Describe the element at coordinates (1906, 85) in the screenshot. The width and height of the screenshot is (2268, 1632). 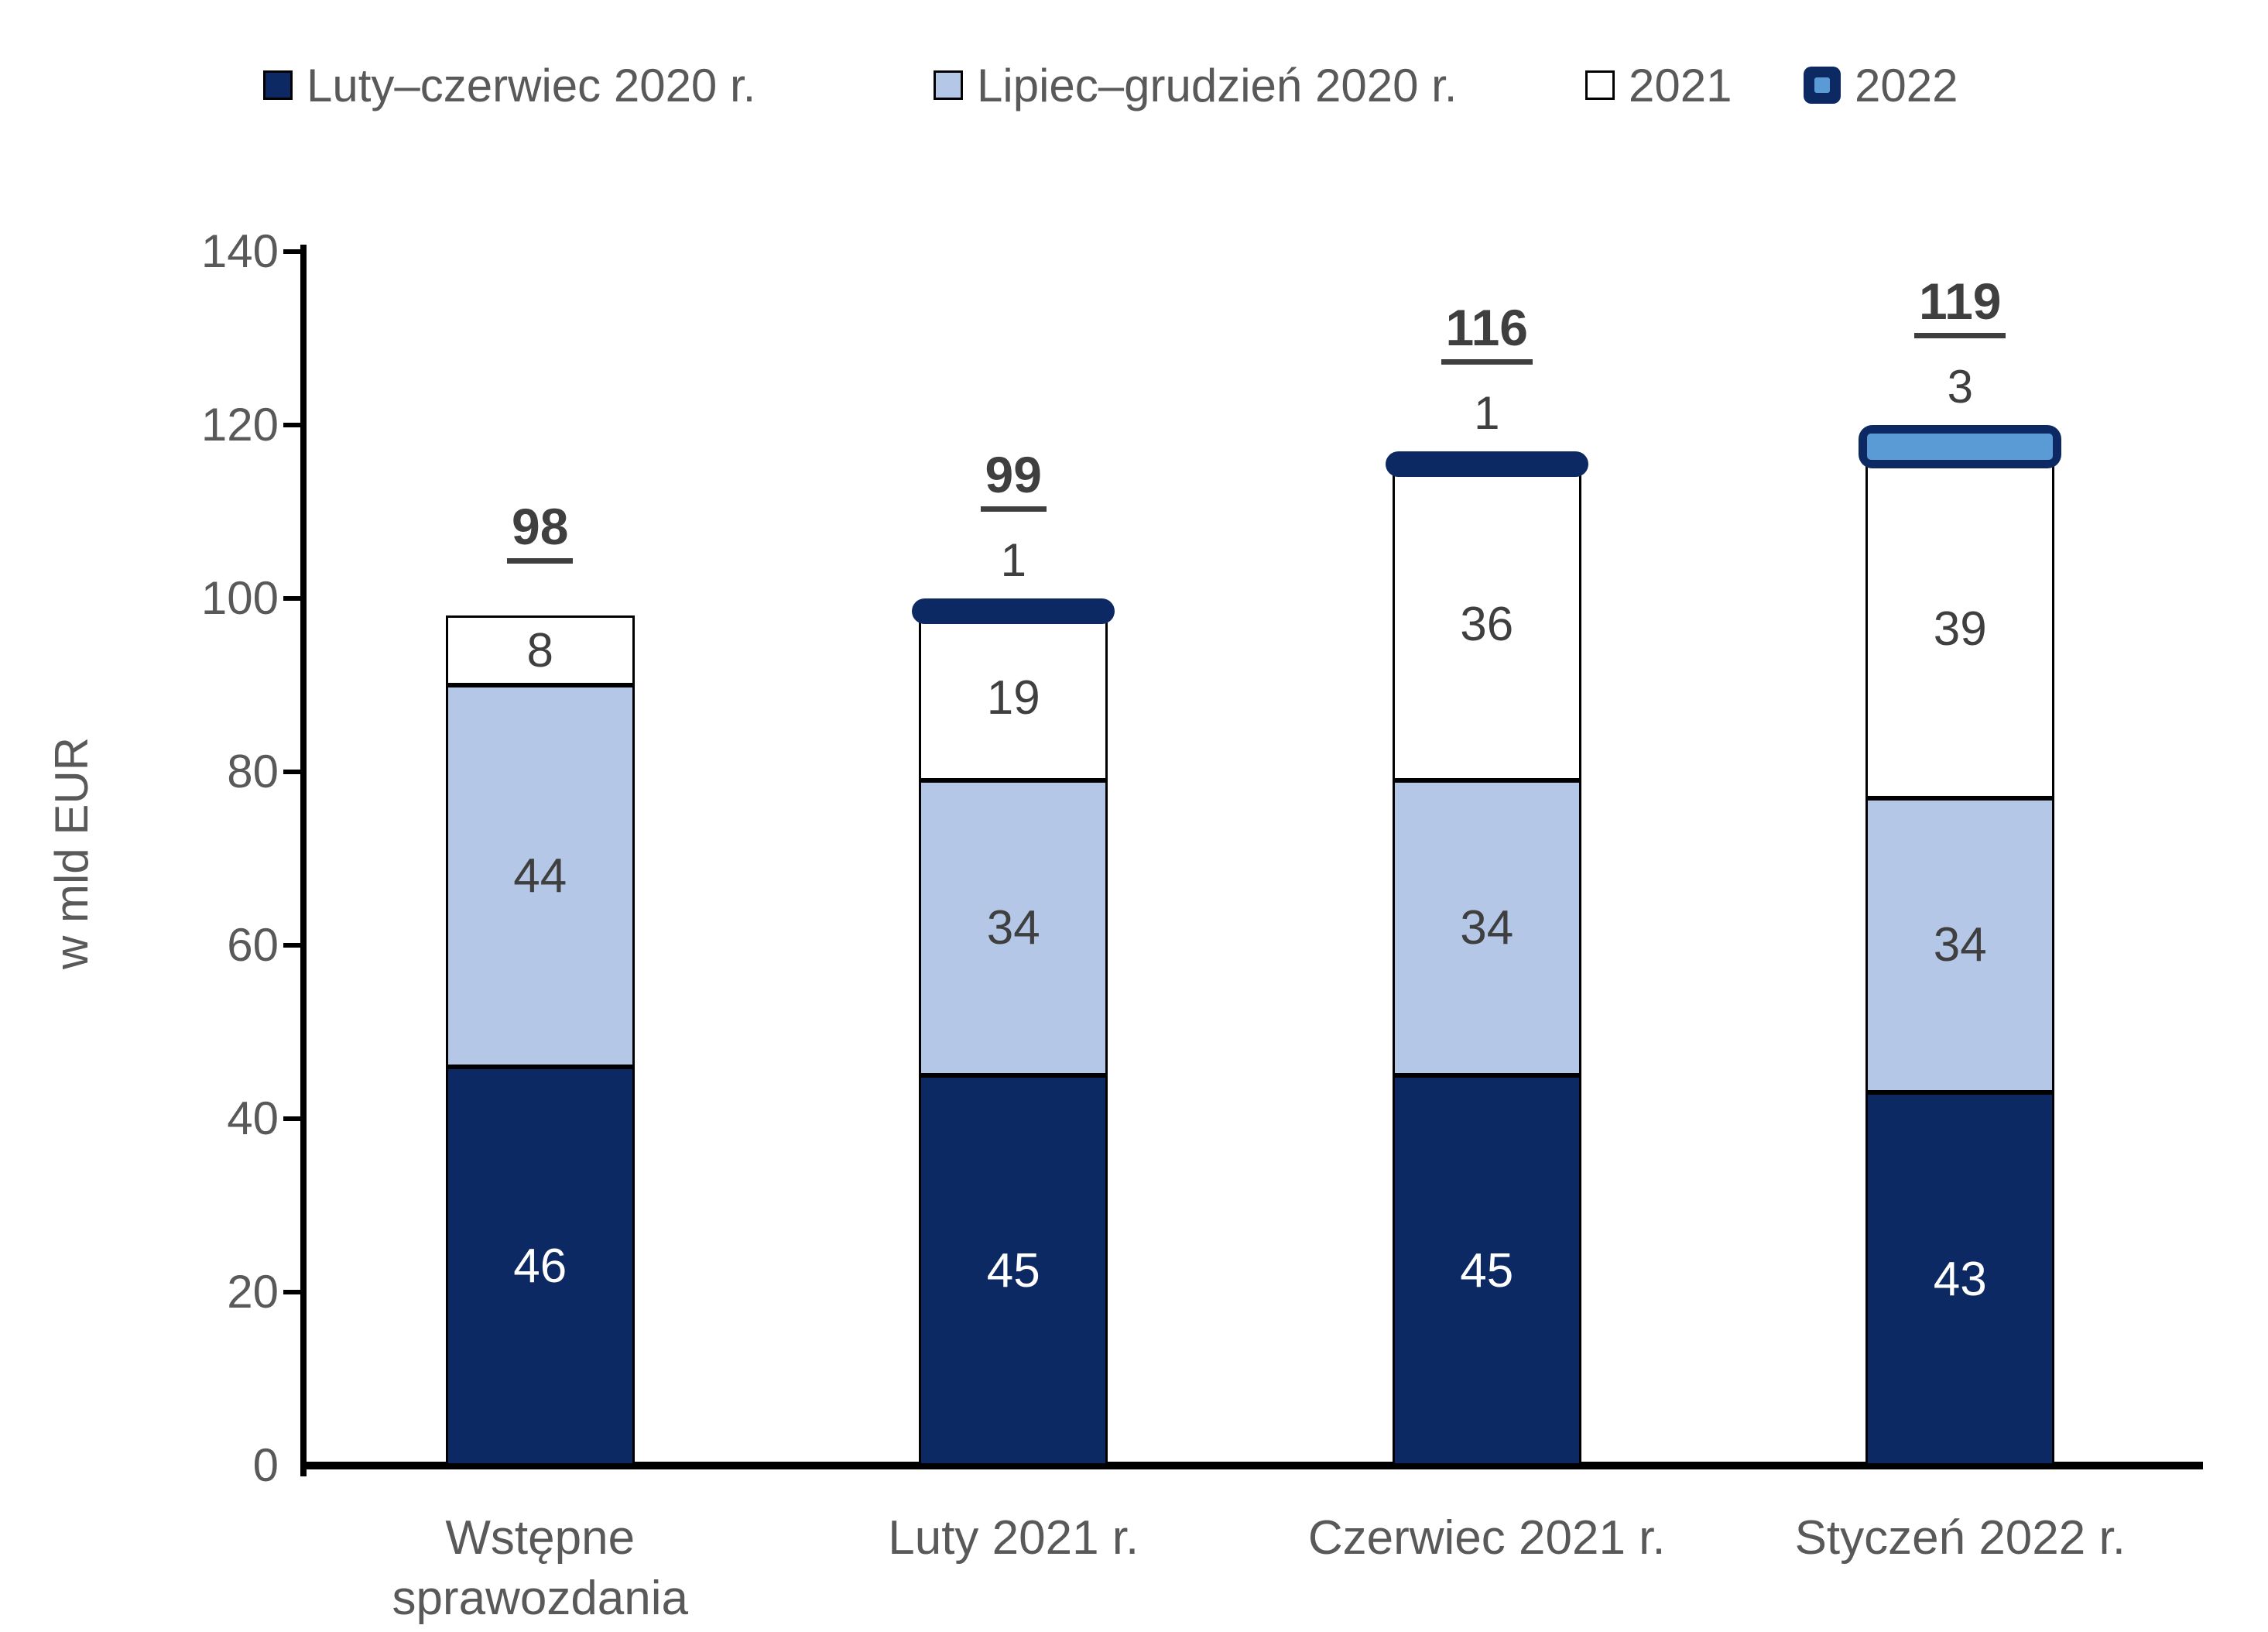
I see `legend-label: 2022` at that location.